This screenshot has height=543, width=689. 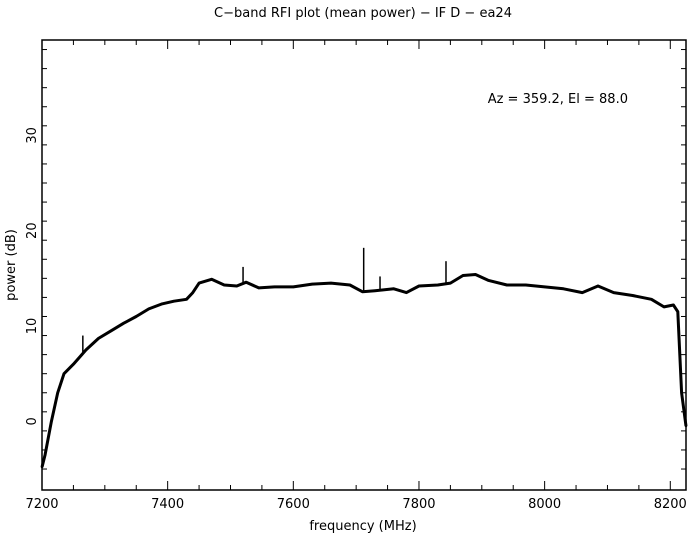 What do you see at coordinates (362, 526) in the screenshot?
I see `x-axis-label: frequency (MHz)` at bounding box center [362, 526].